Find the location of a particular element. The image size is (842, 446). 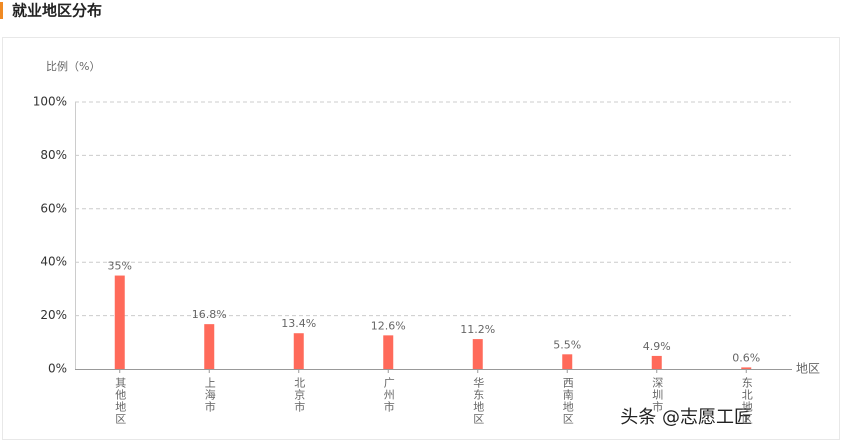

data-label: 4.9% is located at coordinates (657, 346).